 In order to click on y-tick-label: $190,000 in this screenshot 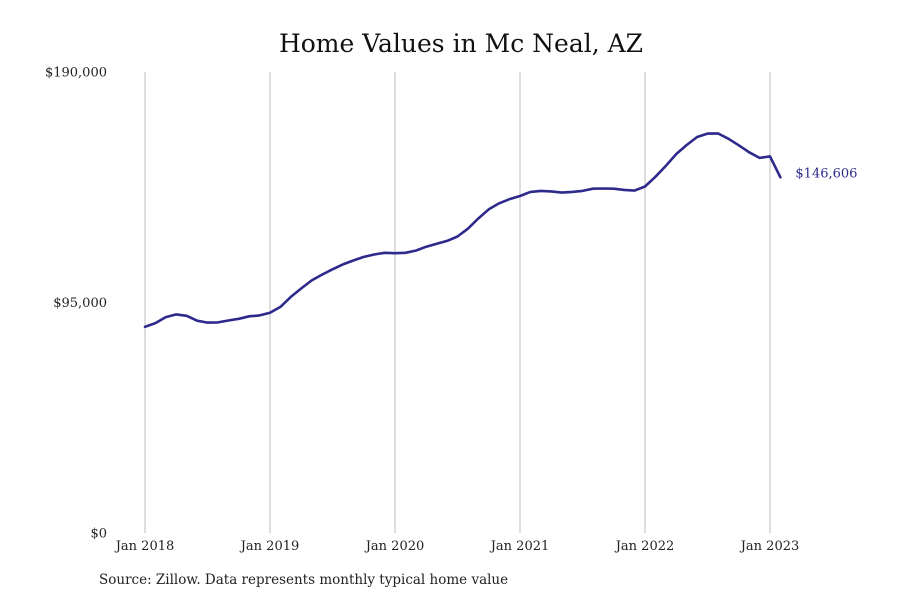, I will do `click(76, 73)`.